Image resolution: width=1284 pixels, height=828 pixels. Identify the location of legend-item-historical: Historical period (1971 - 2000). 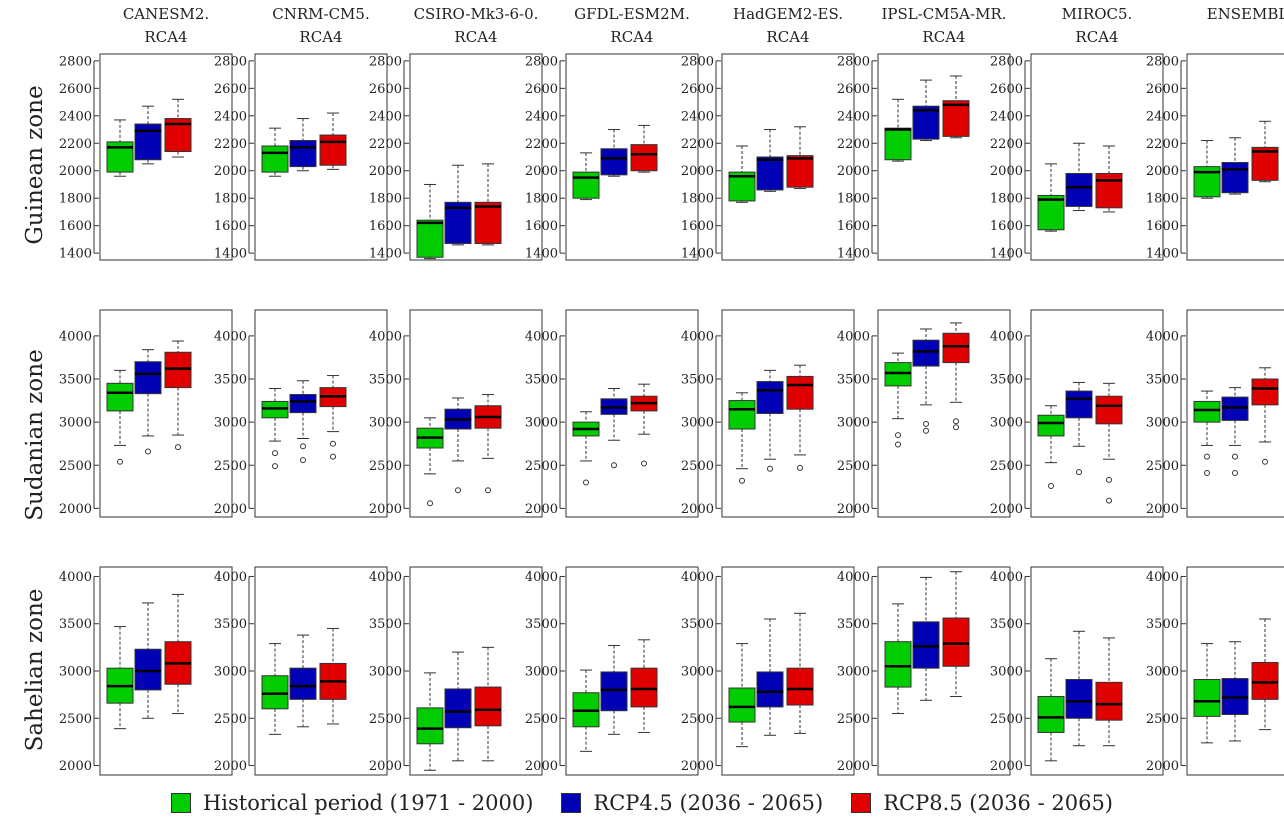
(351, 803).